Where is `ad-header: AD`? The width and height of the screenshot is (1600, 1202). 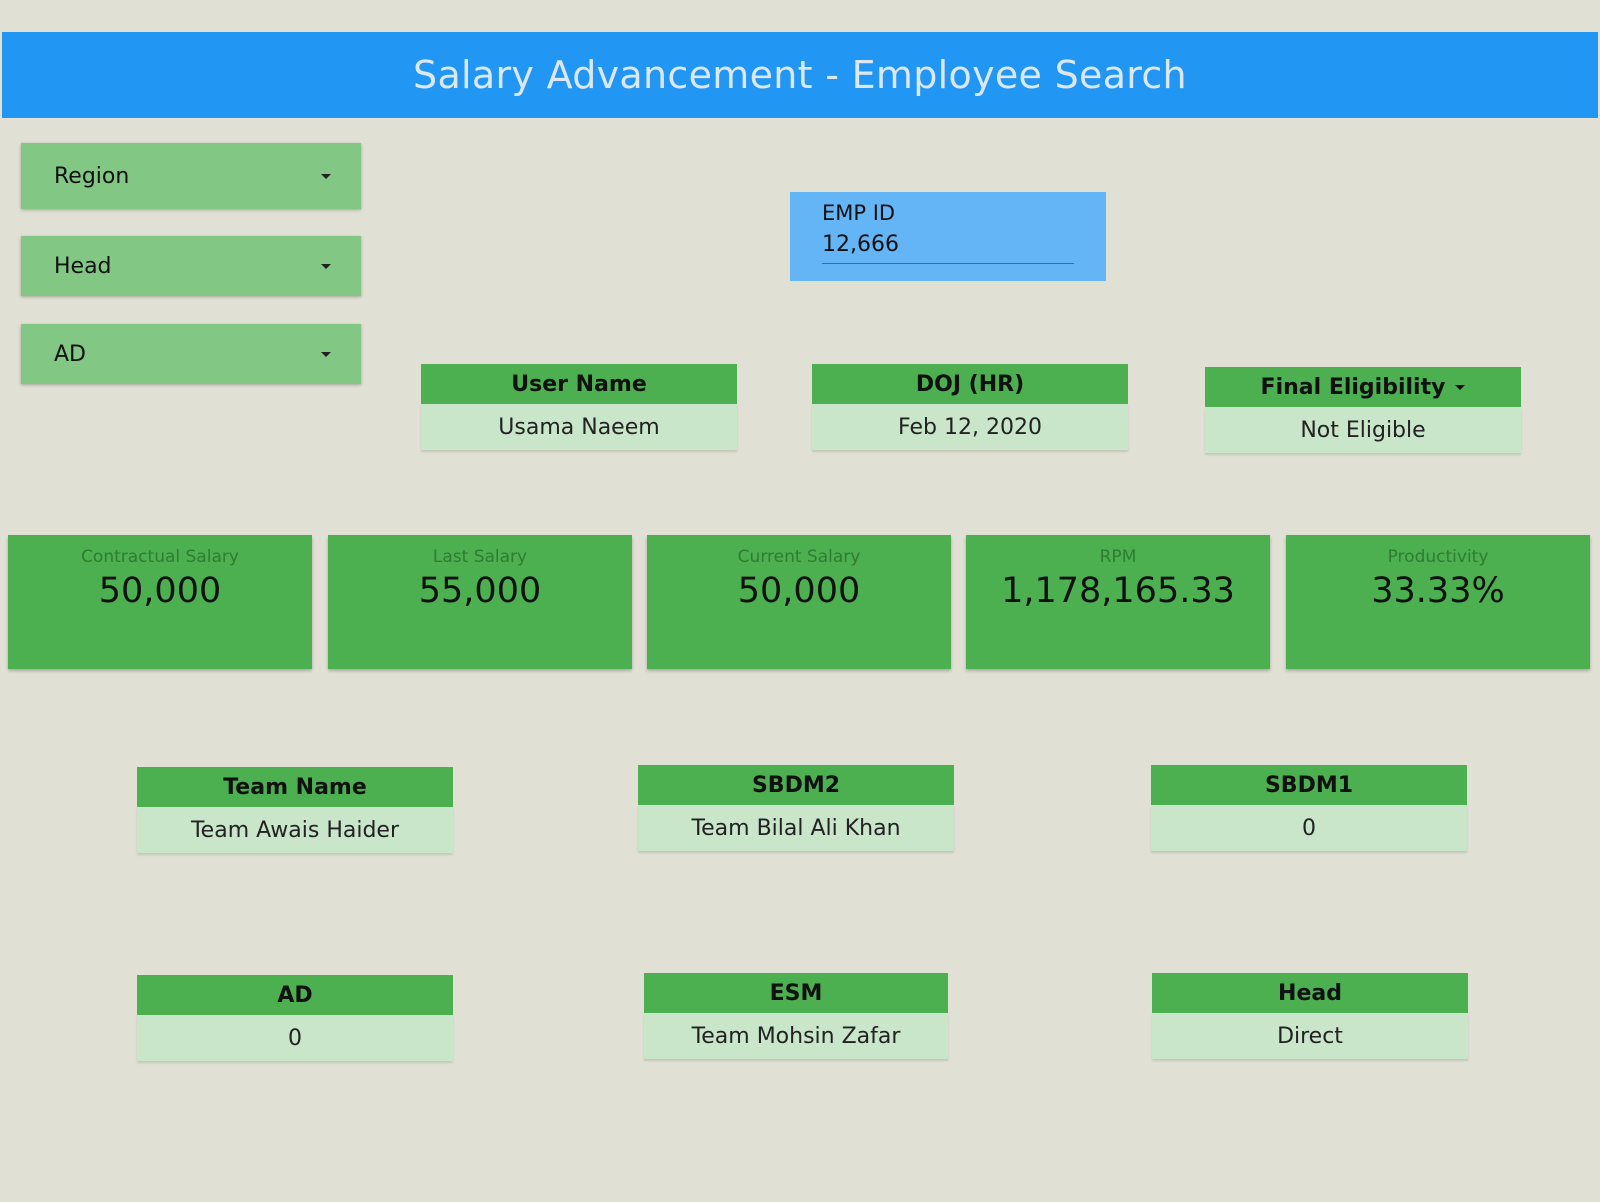
ad-header: AD is located at coordinates (295, 995).